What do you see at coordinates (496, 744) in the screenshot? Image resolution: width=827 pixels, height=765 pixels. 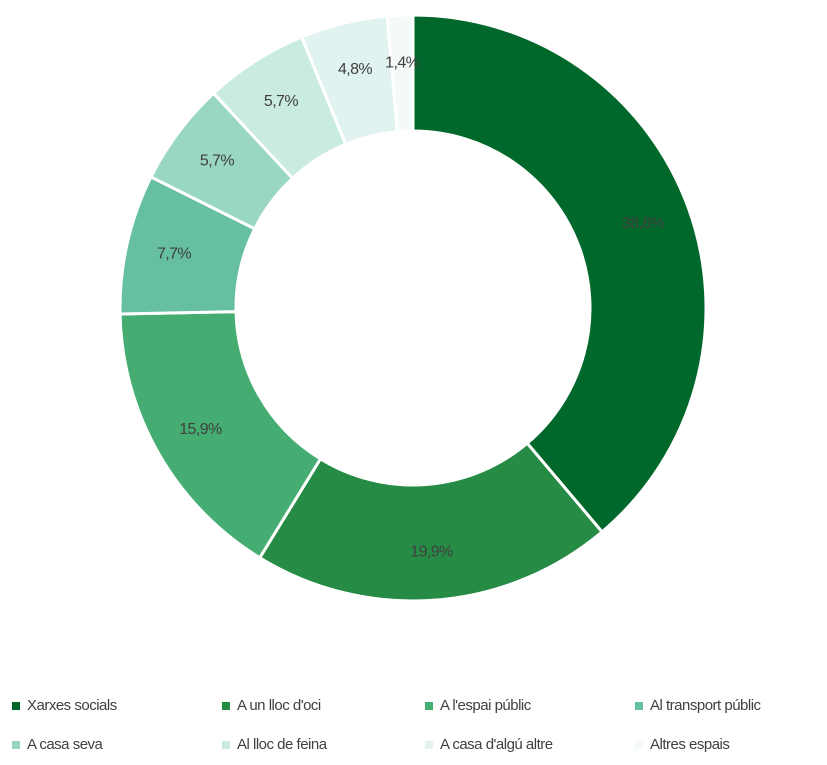 I see `legend-label: A casa d'algú altre` at bounding box center [496, 744].